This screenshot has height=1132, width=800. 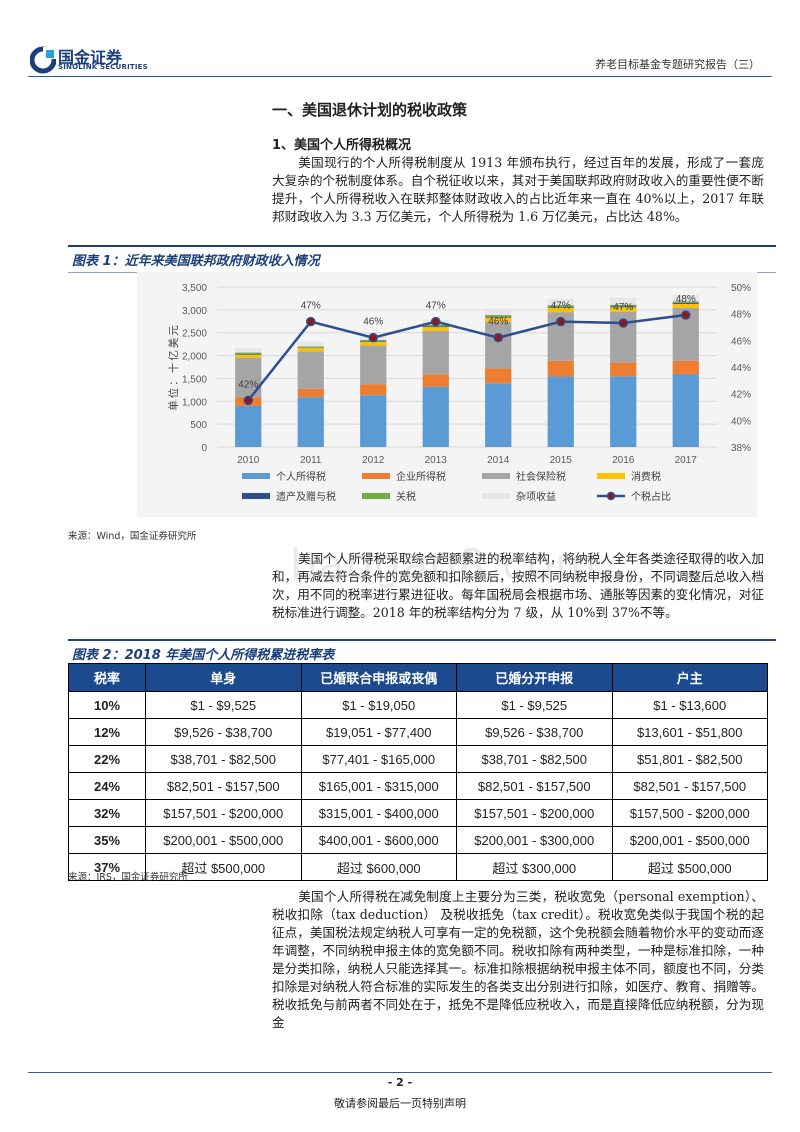 I want to click on figure-2-caption: 图表 2：2018 年美国个人所得税累进税率表, so click(x=422, y=652).